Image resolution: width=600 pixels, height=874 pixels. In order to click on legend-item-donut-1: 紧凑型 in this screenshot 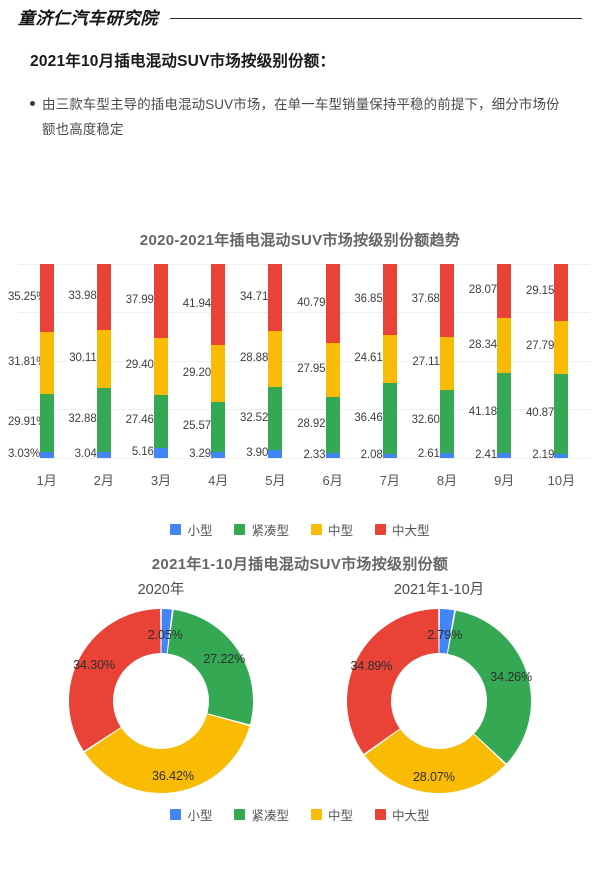, I will do `click(261, 814)`.